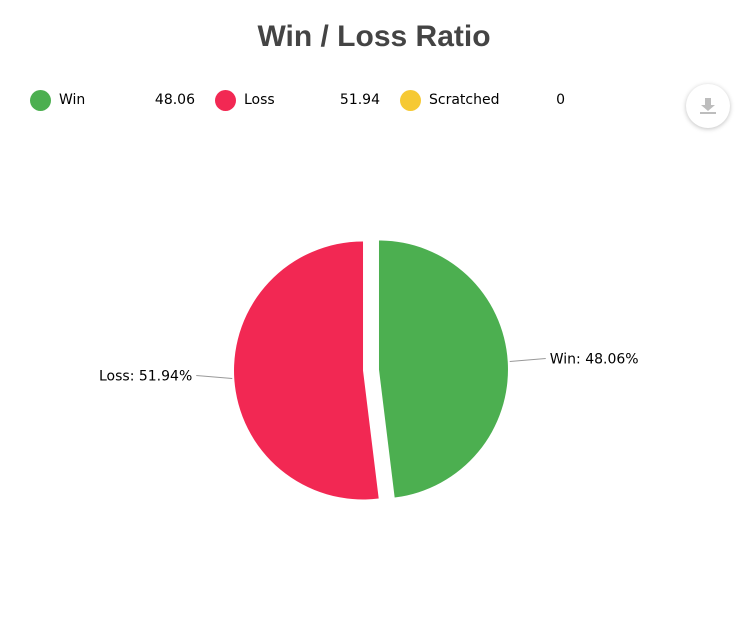 The width and height of the screenshot is (748, 623). Describe the element at coordinates (560, 100) in the screenshot. I see `legend-value-scratched: 0` at that location.